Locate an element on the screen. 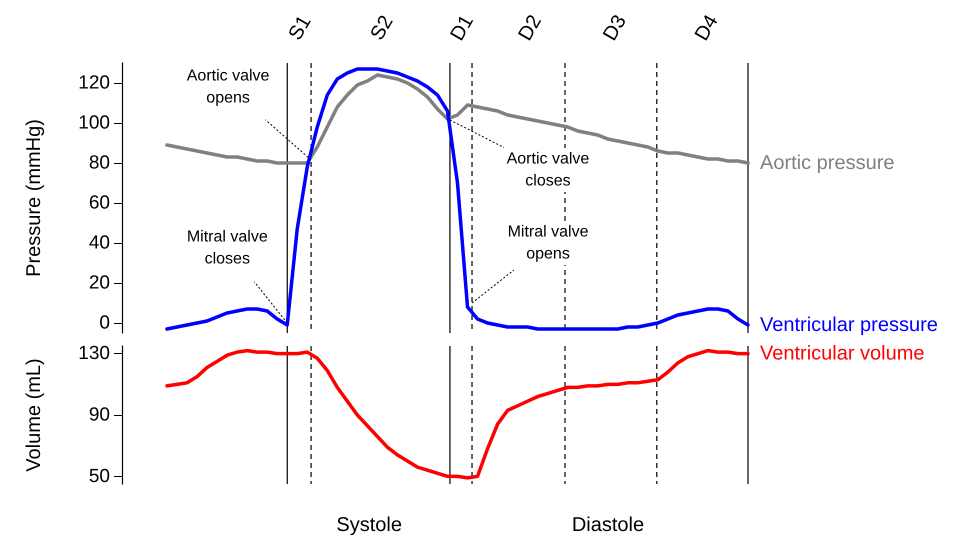 Image resolution: width=979 pixels, height=543 pixels. y-tick-label: 100 is located at coordinates (94, 123).